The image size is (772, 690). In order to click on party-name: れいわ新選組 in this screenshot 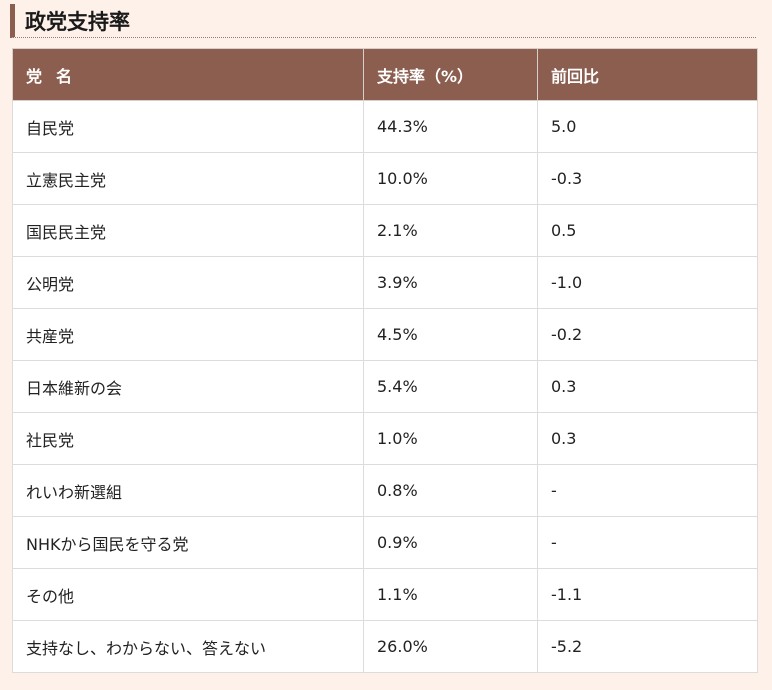, I will do `click(188, 490)`.